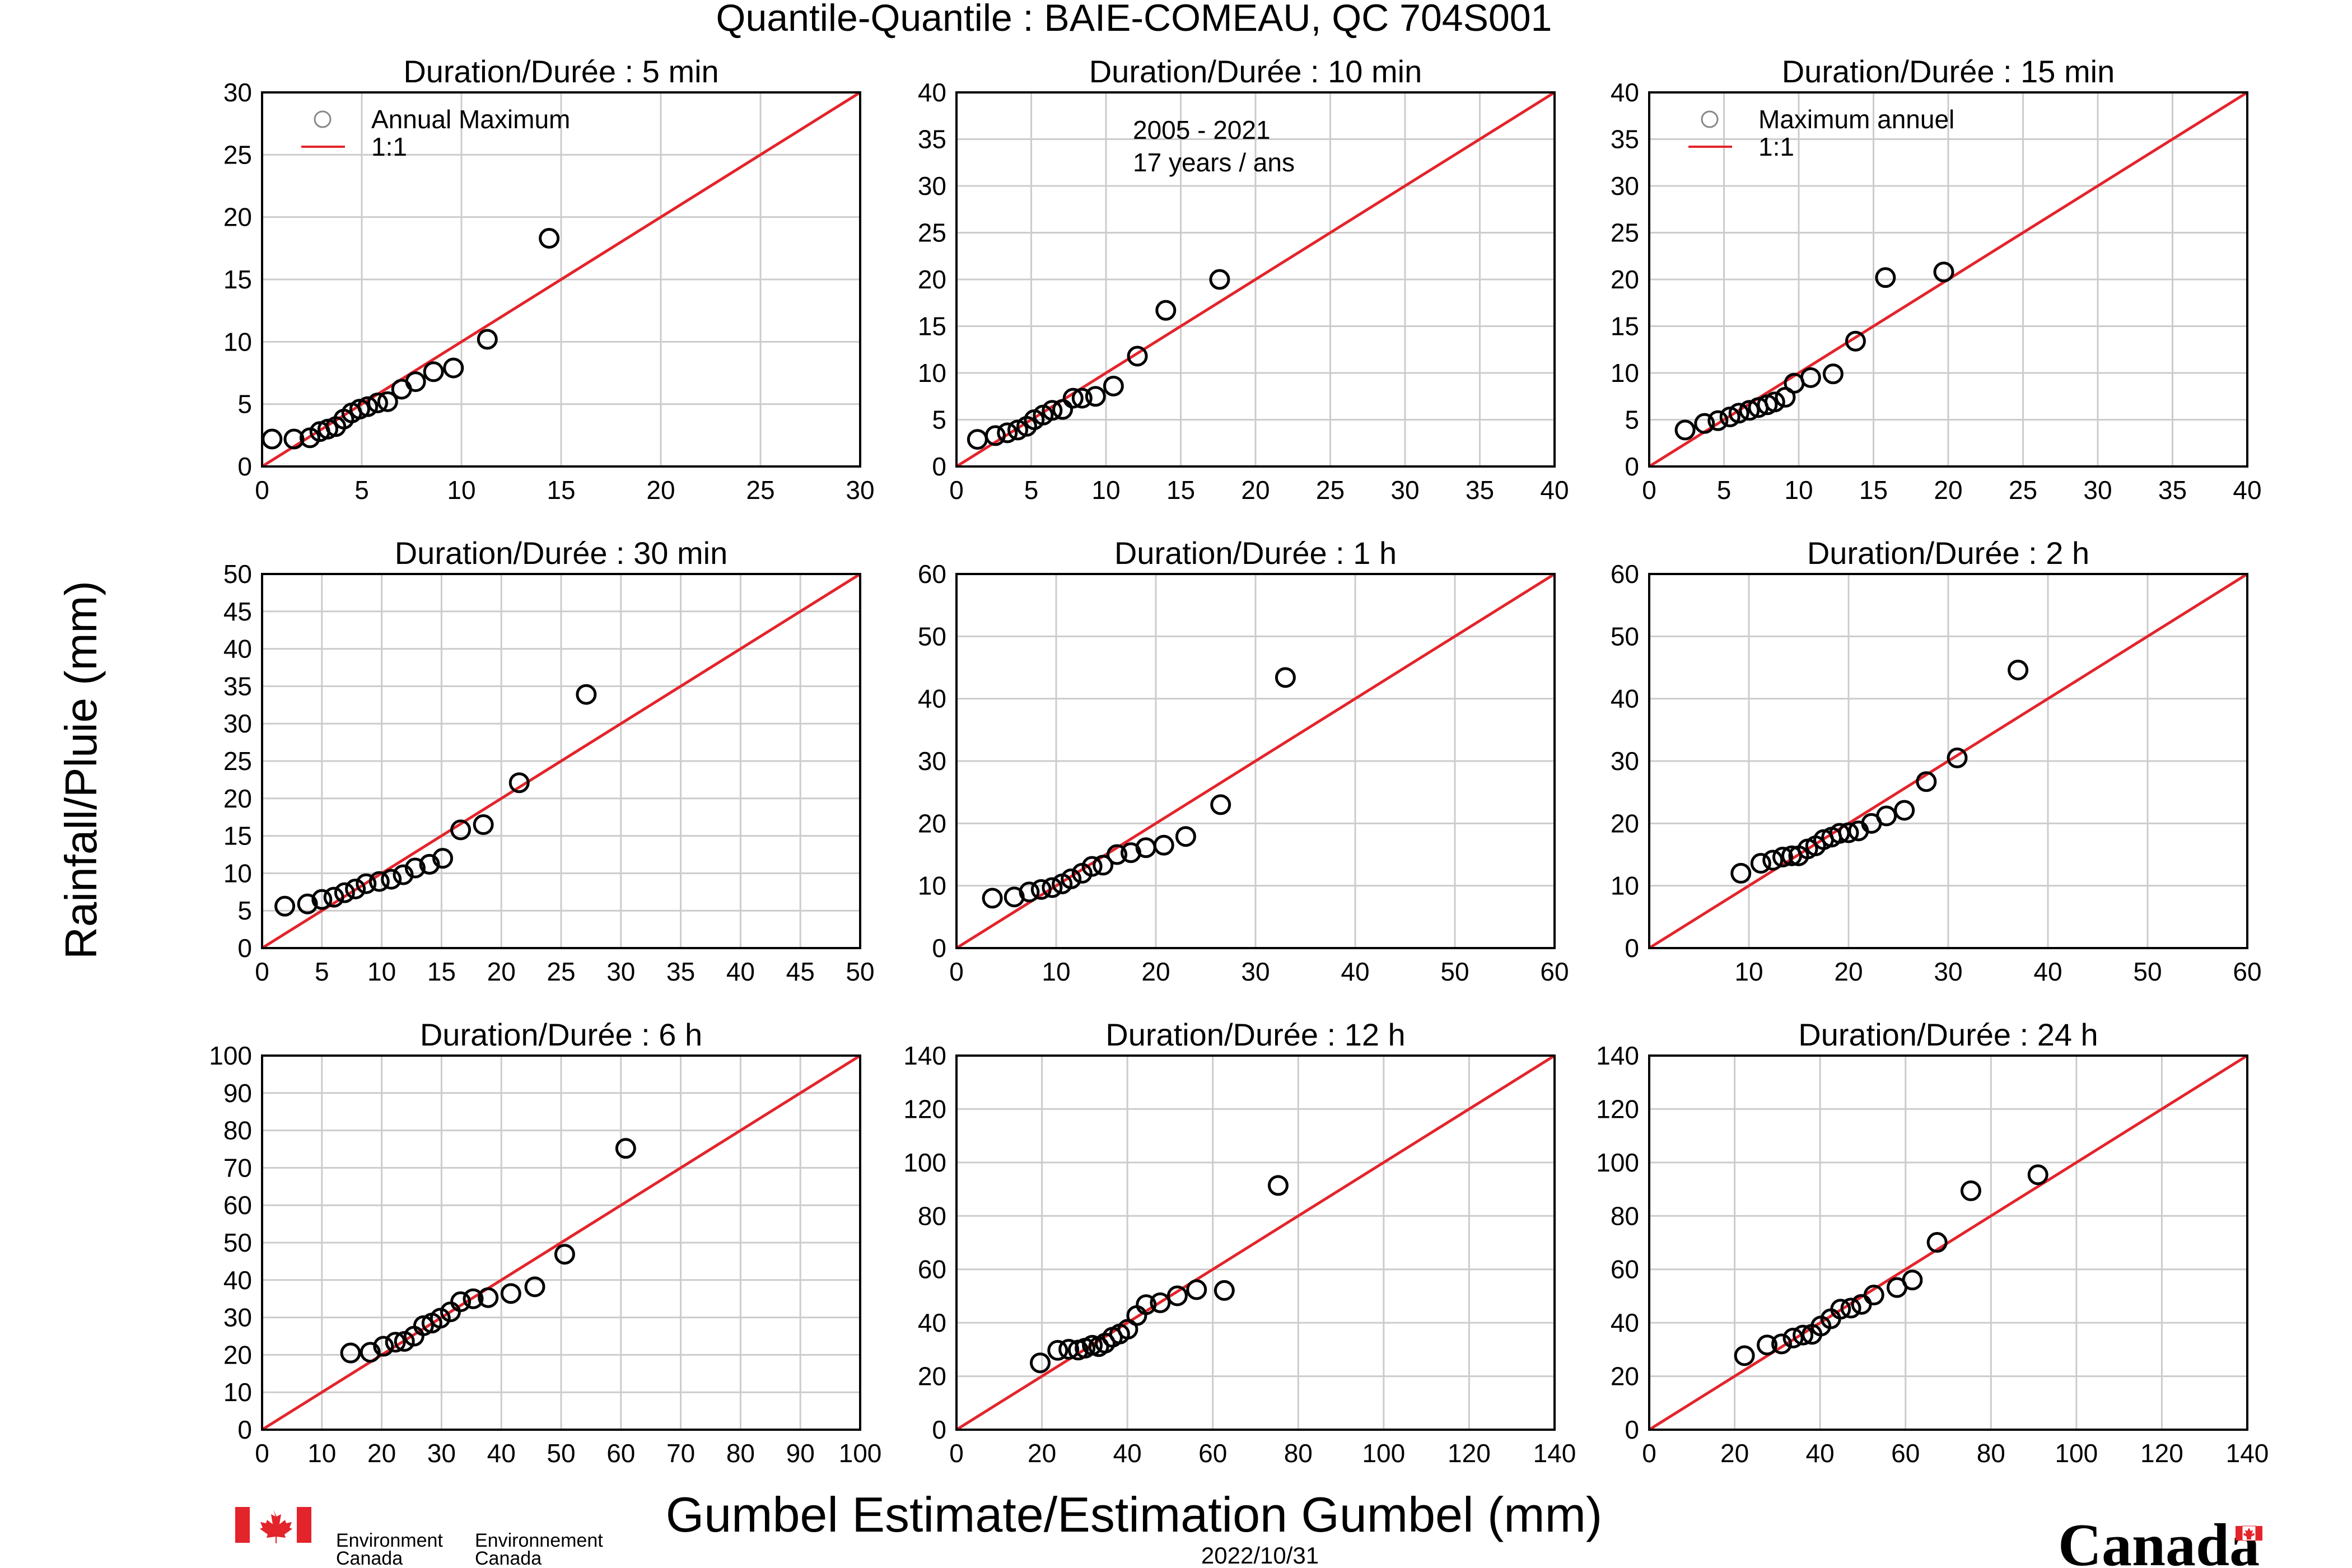  What do you see at coordinates (932, 233) in the screenshot?
I see `y-tick-label: 25` at bounding box center [932, 233].